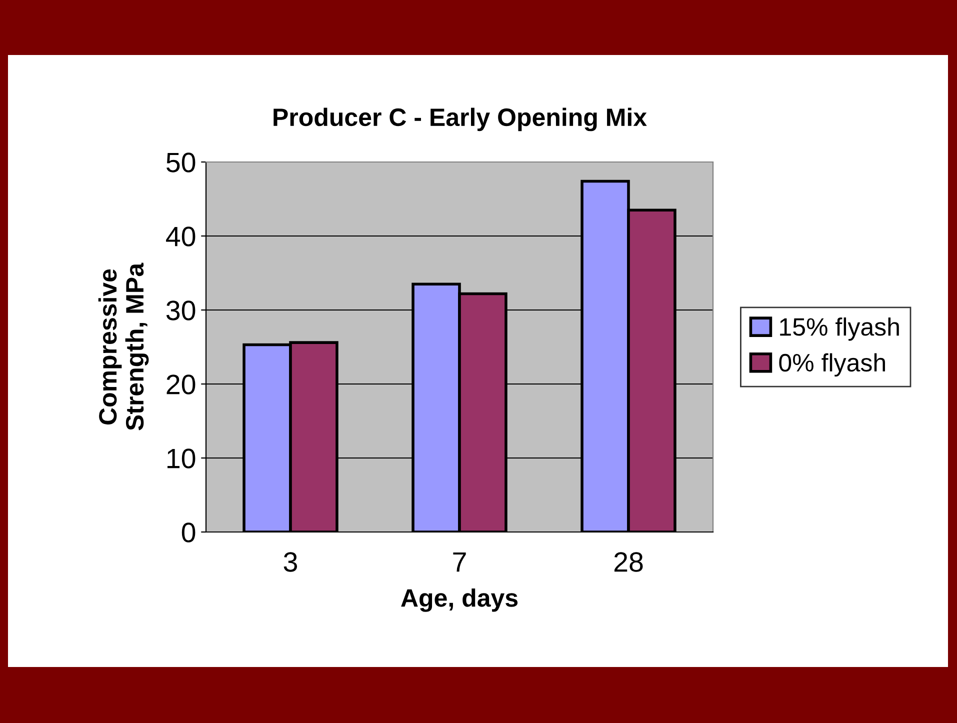  I want to click on y-tick-label: 0, so click(189, 532).